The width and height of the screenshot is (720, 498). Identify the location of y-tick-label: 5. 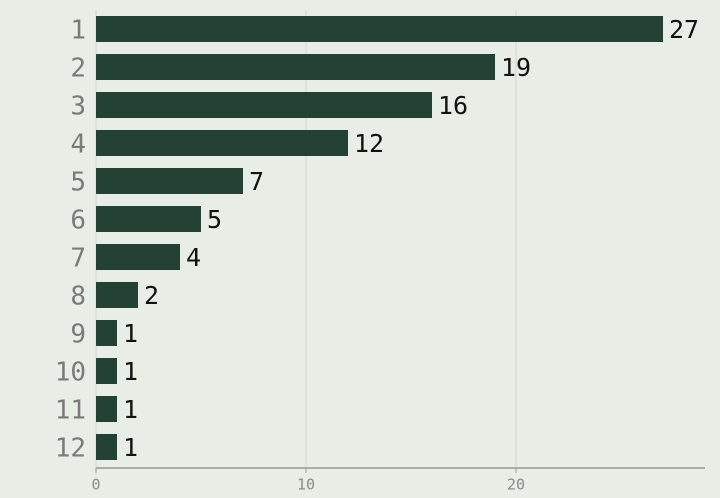
(78, 183).